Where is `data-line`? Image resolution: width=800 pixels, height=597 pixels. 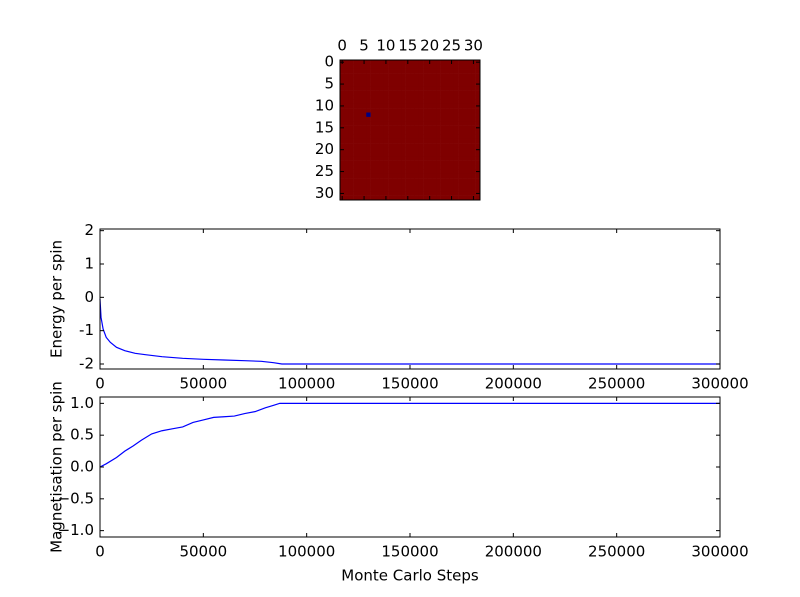 data-line is located at coordinates (409, 435).